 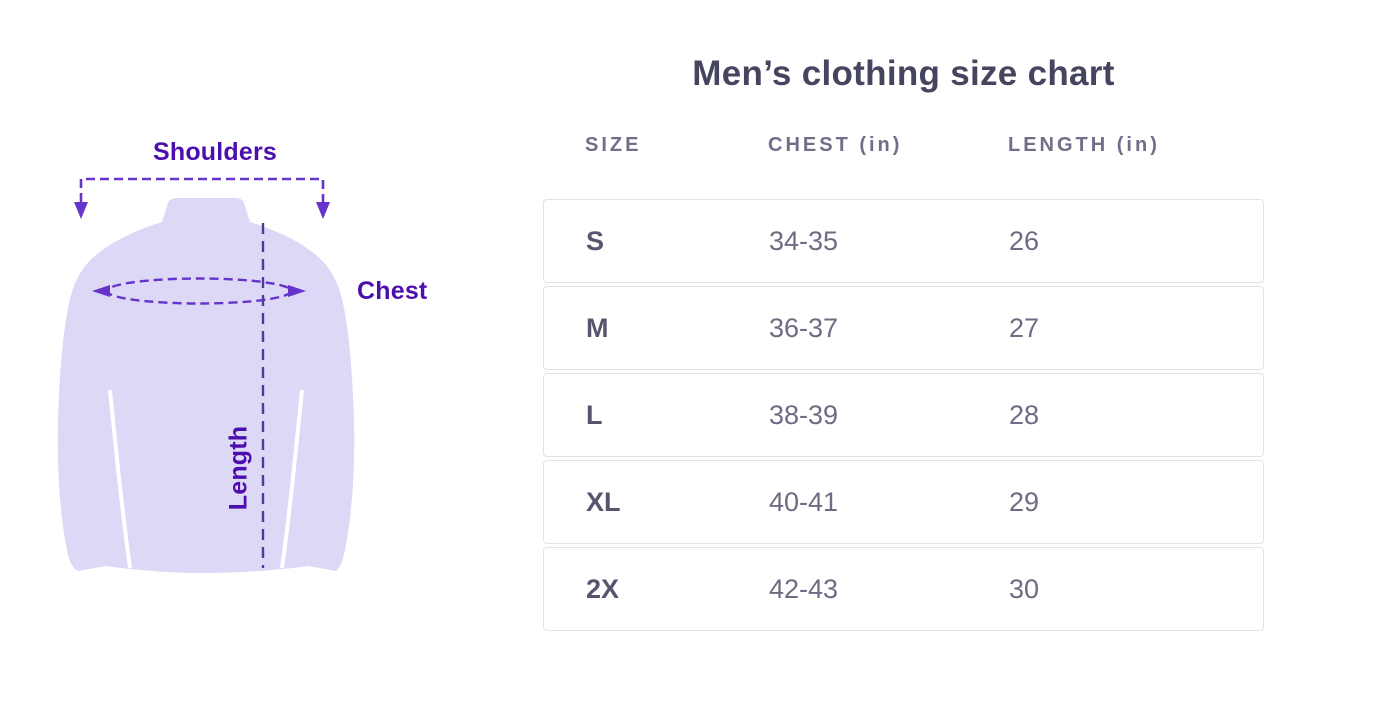 I want to click on size-cell: M, so click(x=597, y=327).